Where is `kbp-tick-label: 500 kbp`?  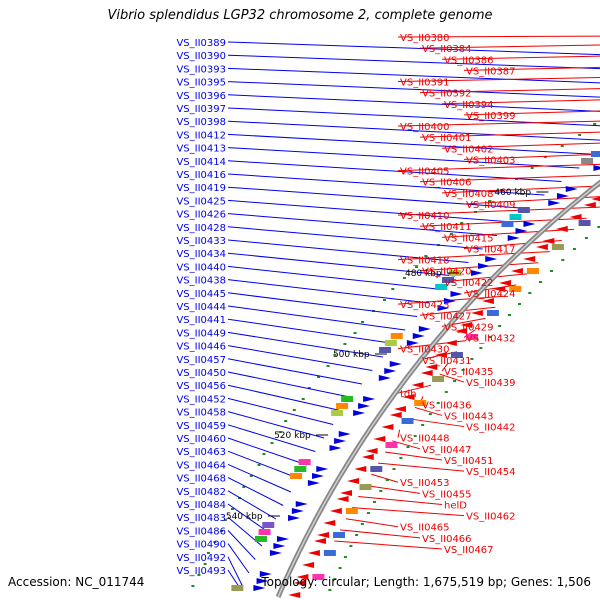 kbp-tick-label: 500 kbp is located at coordinates (351, 355).